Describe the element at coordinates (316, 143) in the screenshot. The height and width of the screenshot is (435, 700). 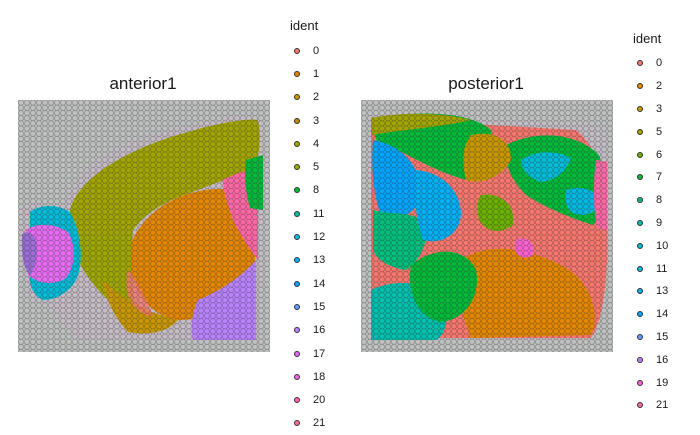
I see `legend-label: 4` at that location.